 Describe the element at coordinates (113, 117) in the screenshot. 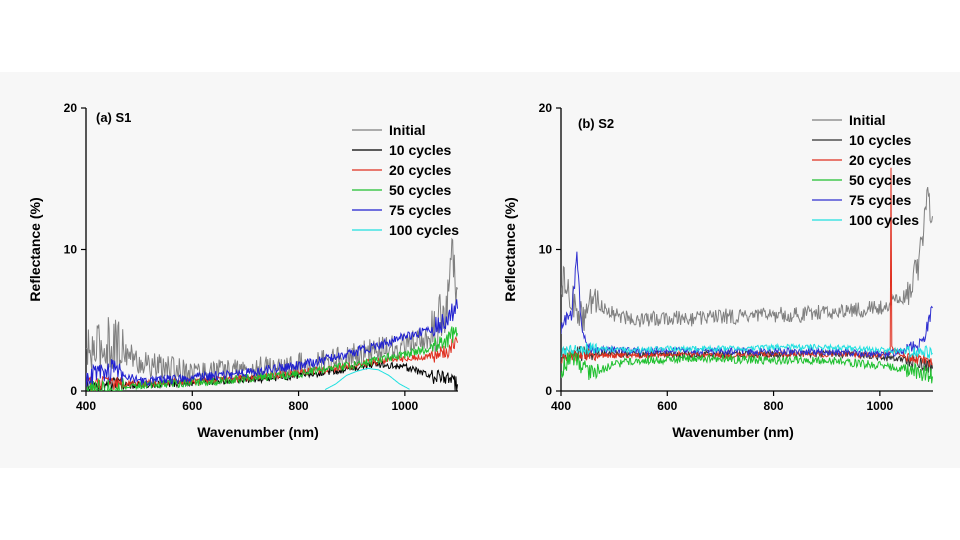

I see `panel-title: (a) S1` at that location.